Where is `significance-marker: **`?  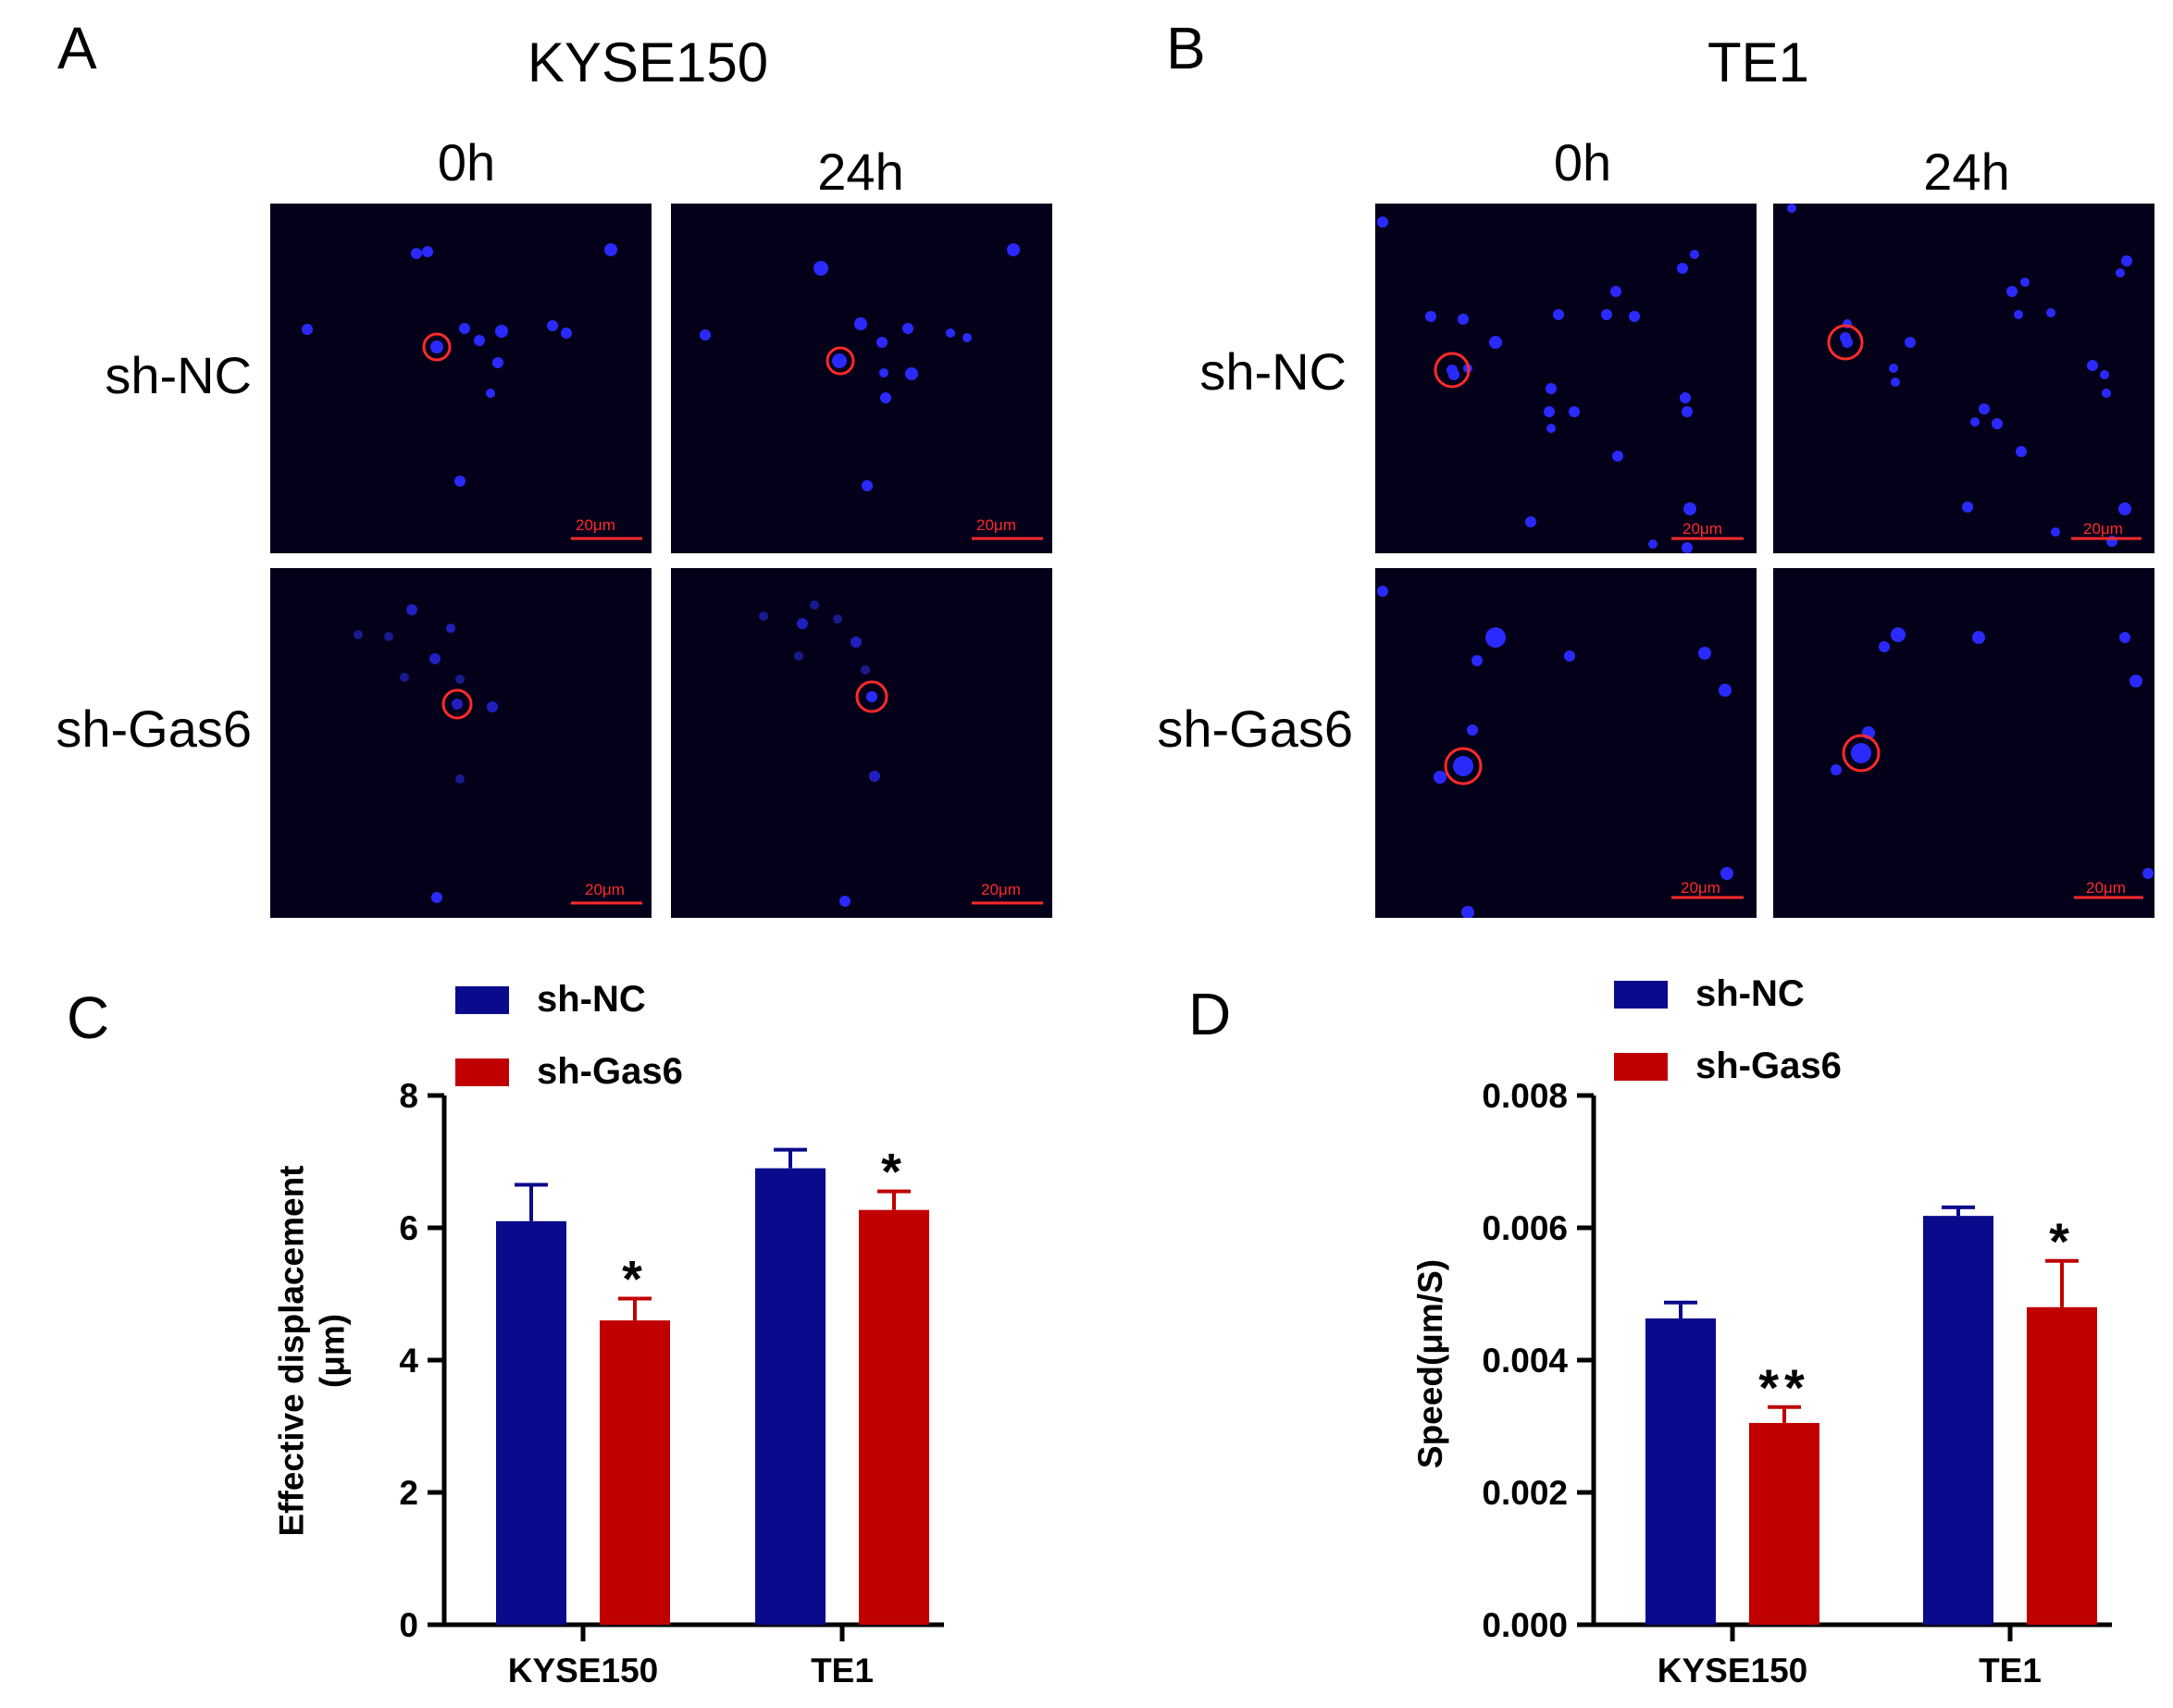
significance-marker: ** is located at coordinates (1784, 1387).